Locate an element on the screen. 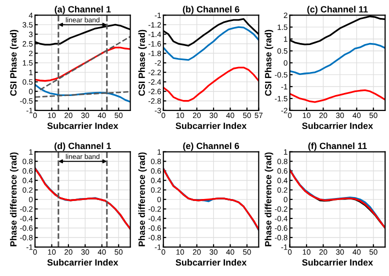 This screenshot has height=276, width=389. chart-title: (f) Channel 11 is located at coordinates (337, 146).